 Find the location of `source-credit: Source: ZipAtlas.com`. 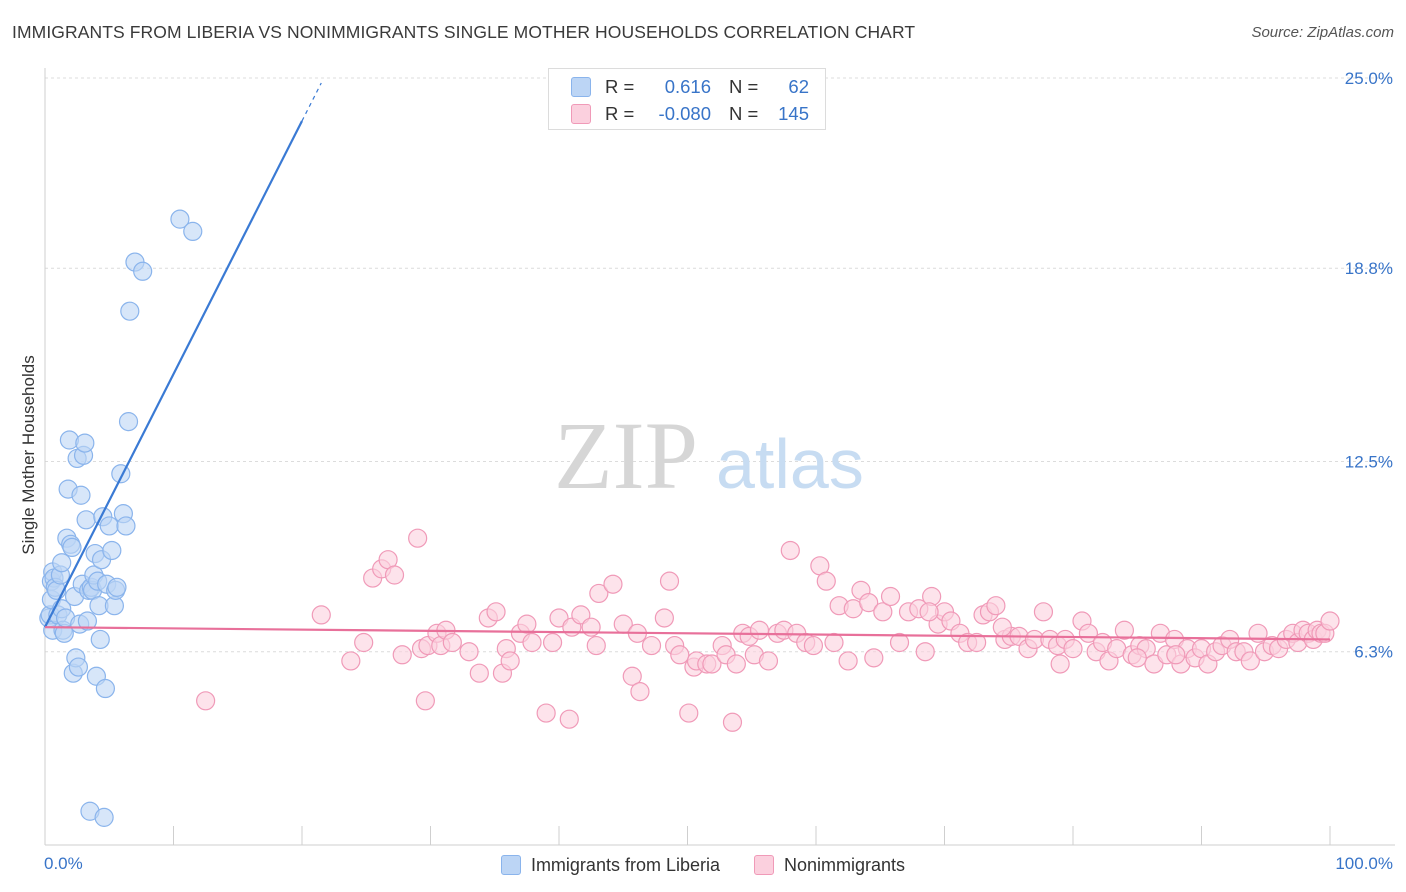

source-credit: Source: ZipAtlas.com is located at coordinates (1322, 32).